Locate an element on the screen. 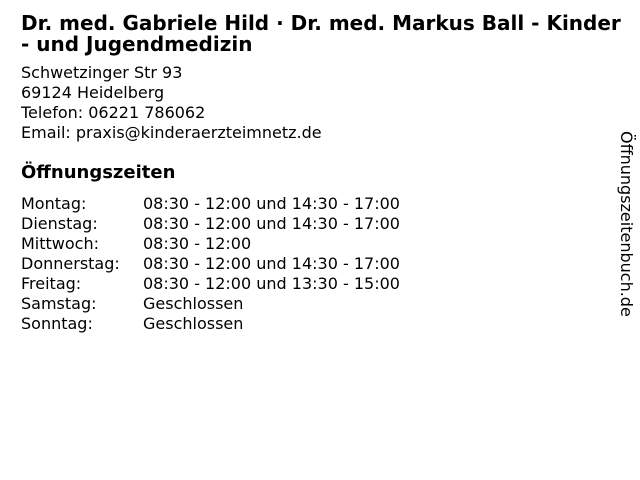  hours-value: 08:30 - 12:00 is located at coordinates (197, 243).